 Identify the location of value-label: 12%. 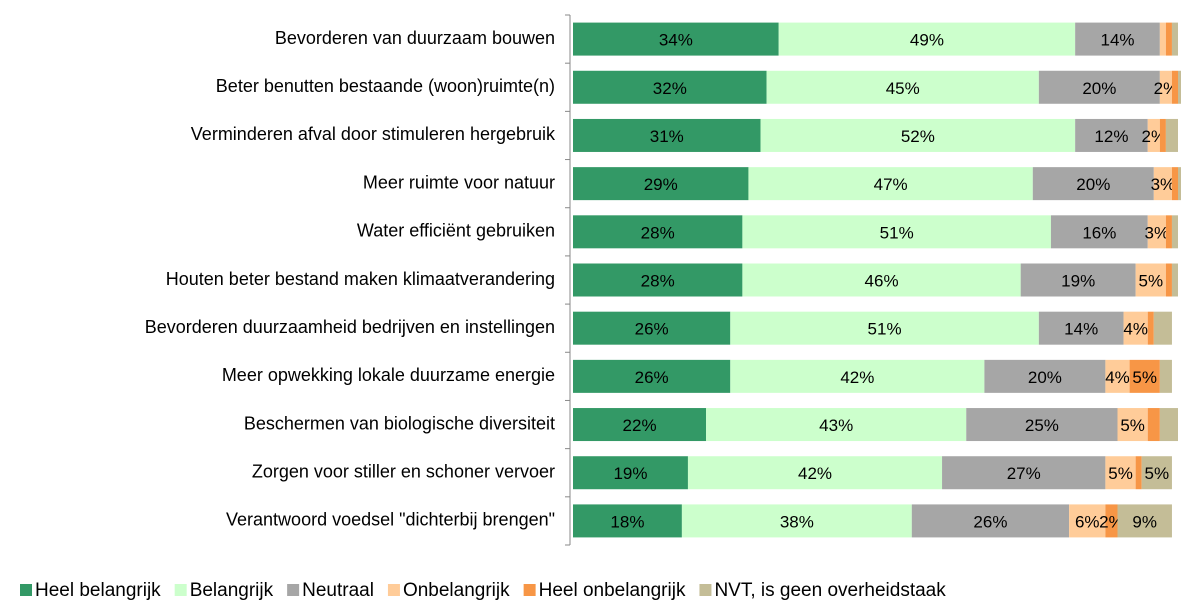
(1111, 136).